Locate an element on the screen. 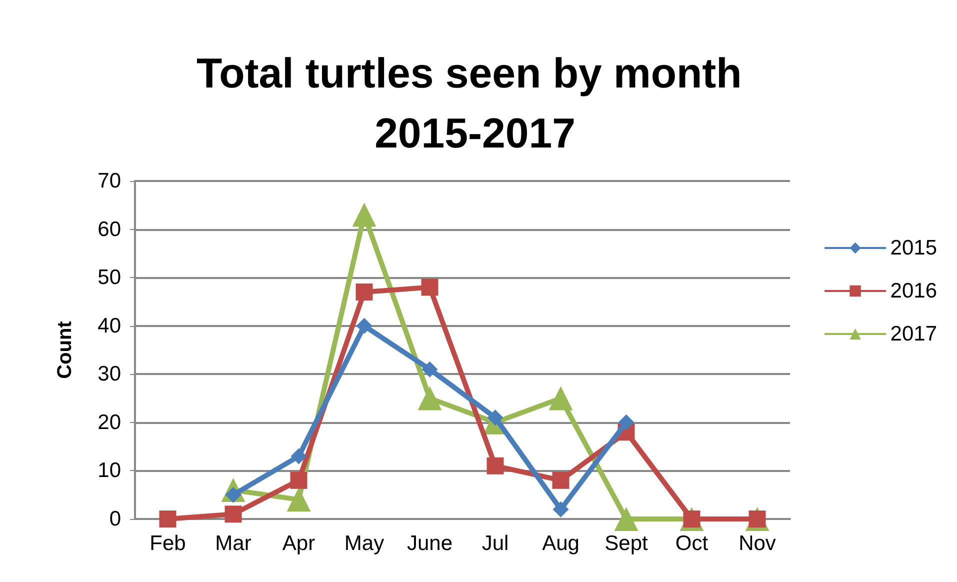  y-tick-label: 20 is located at coordinates (109, 422).